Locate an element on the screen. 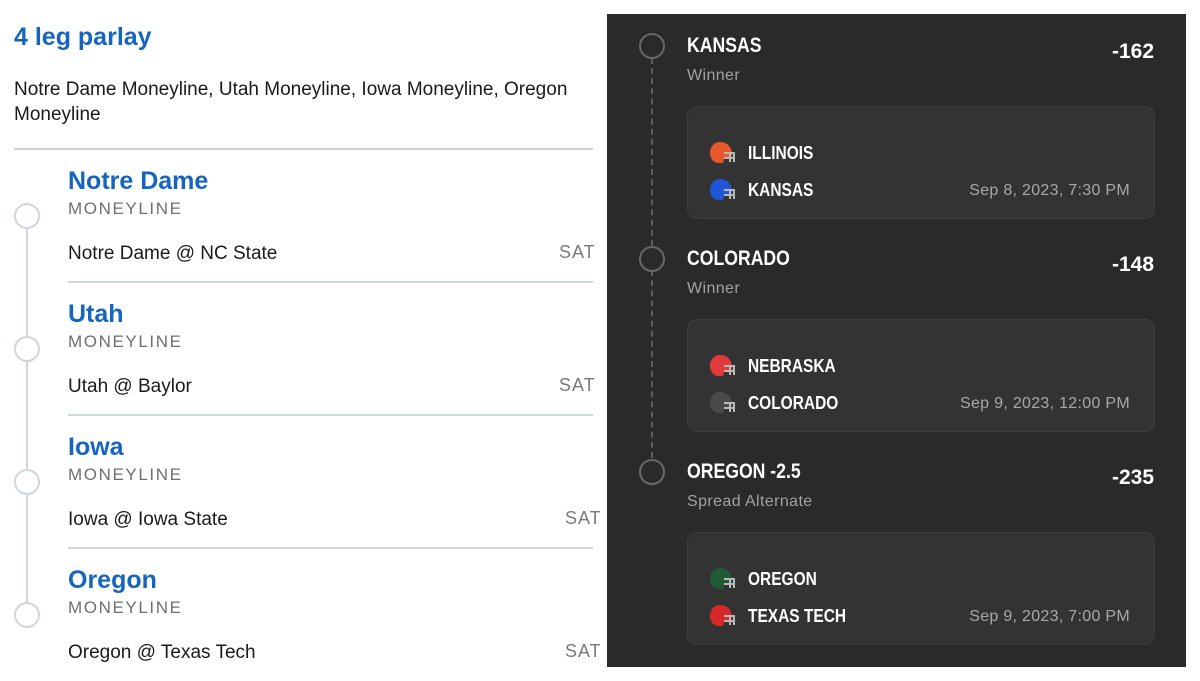 The width and height of the screenshot is (1200, 681). team-row: OREGON is located at coordinates (768, 579).